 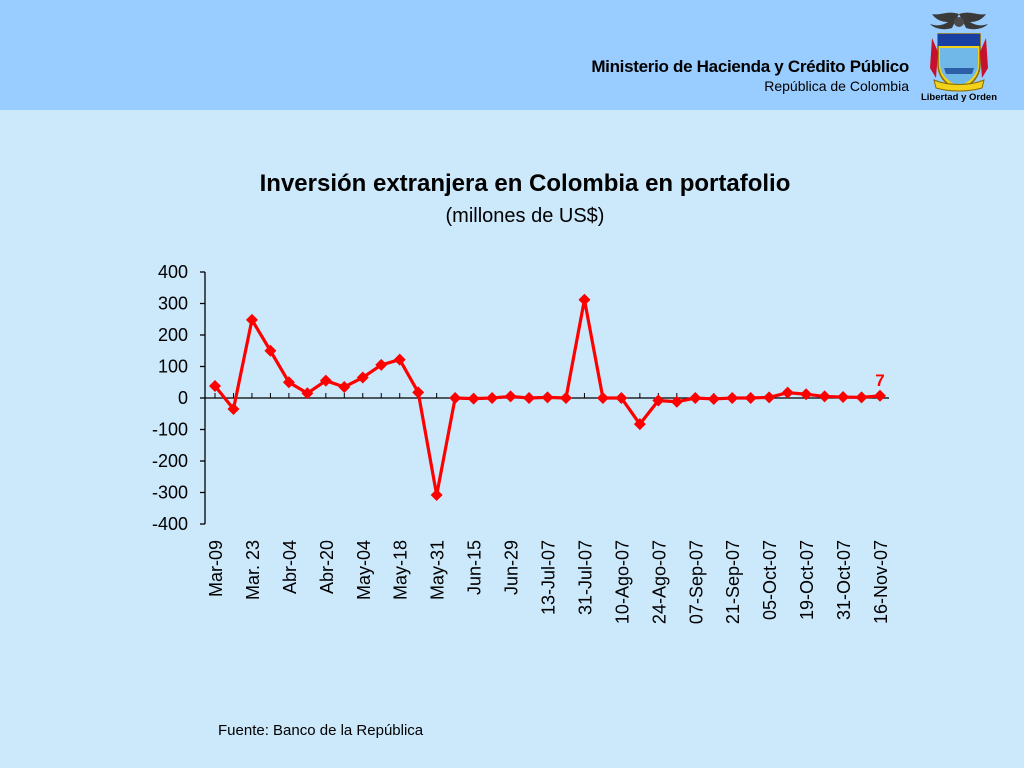 I want to click on x-tick-label: May-04, so click(x=364, y=570).